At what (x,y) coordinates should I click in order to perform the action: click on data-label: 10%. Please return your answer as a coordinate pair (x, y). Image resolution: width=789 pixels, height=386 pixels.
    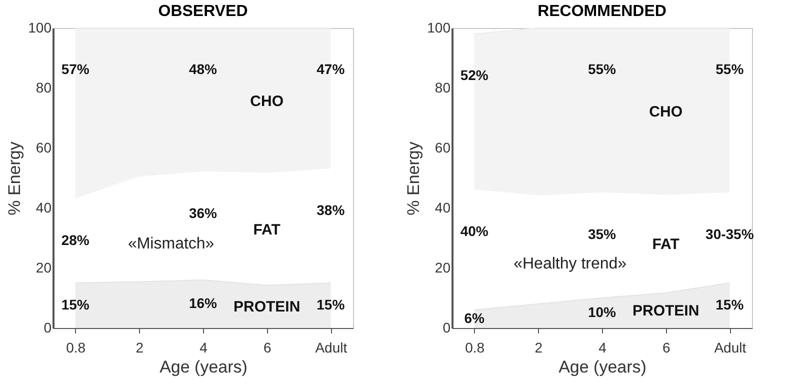
    Looking at the image, I should click on (602, 312).